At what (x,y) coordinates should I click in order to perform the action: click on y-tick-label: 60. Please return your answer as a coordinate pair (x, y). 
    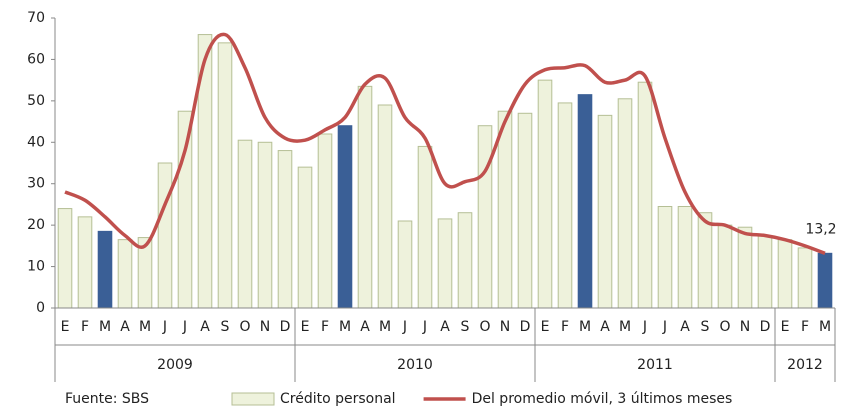
    Looking at the image, I should click on (36, 59).